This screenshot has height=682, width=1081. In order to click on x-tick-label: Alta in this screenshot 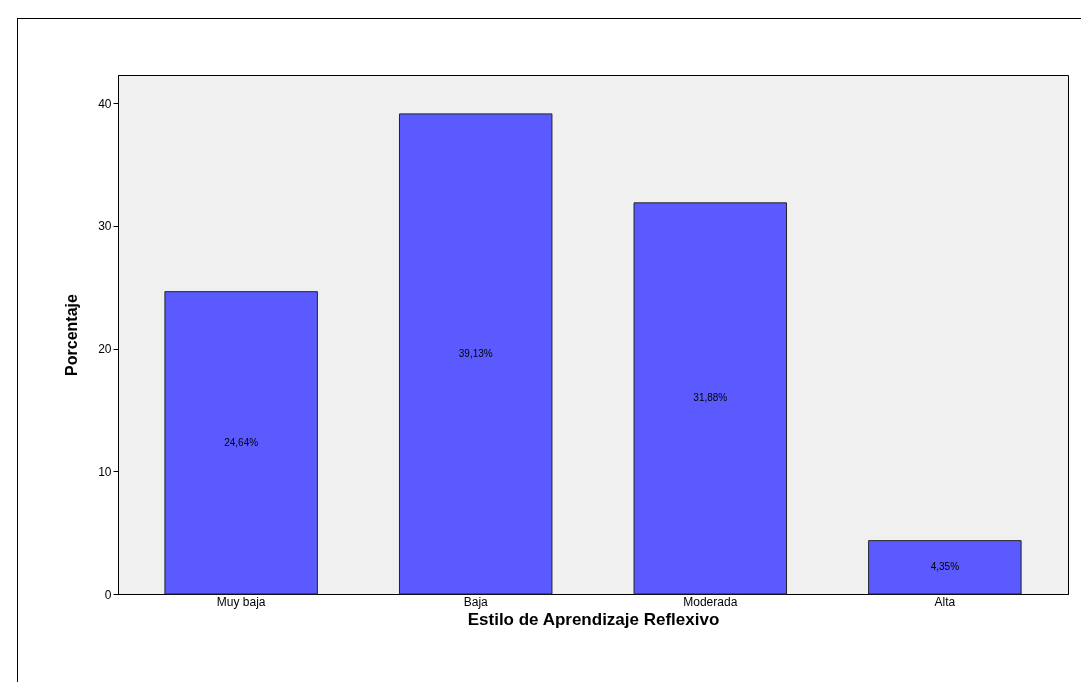, I will do `click(945, 601)`.